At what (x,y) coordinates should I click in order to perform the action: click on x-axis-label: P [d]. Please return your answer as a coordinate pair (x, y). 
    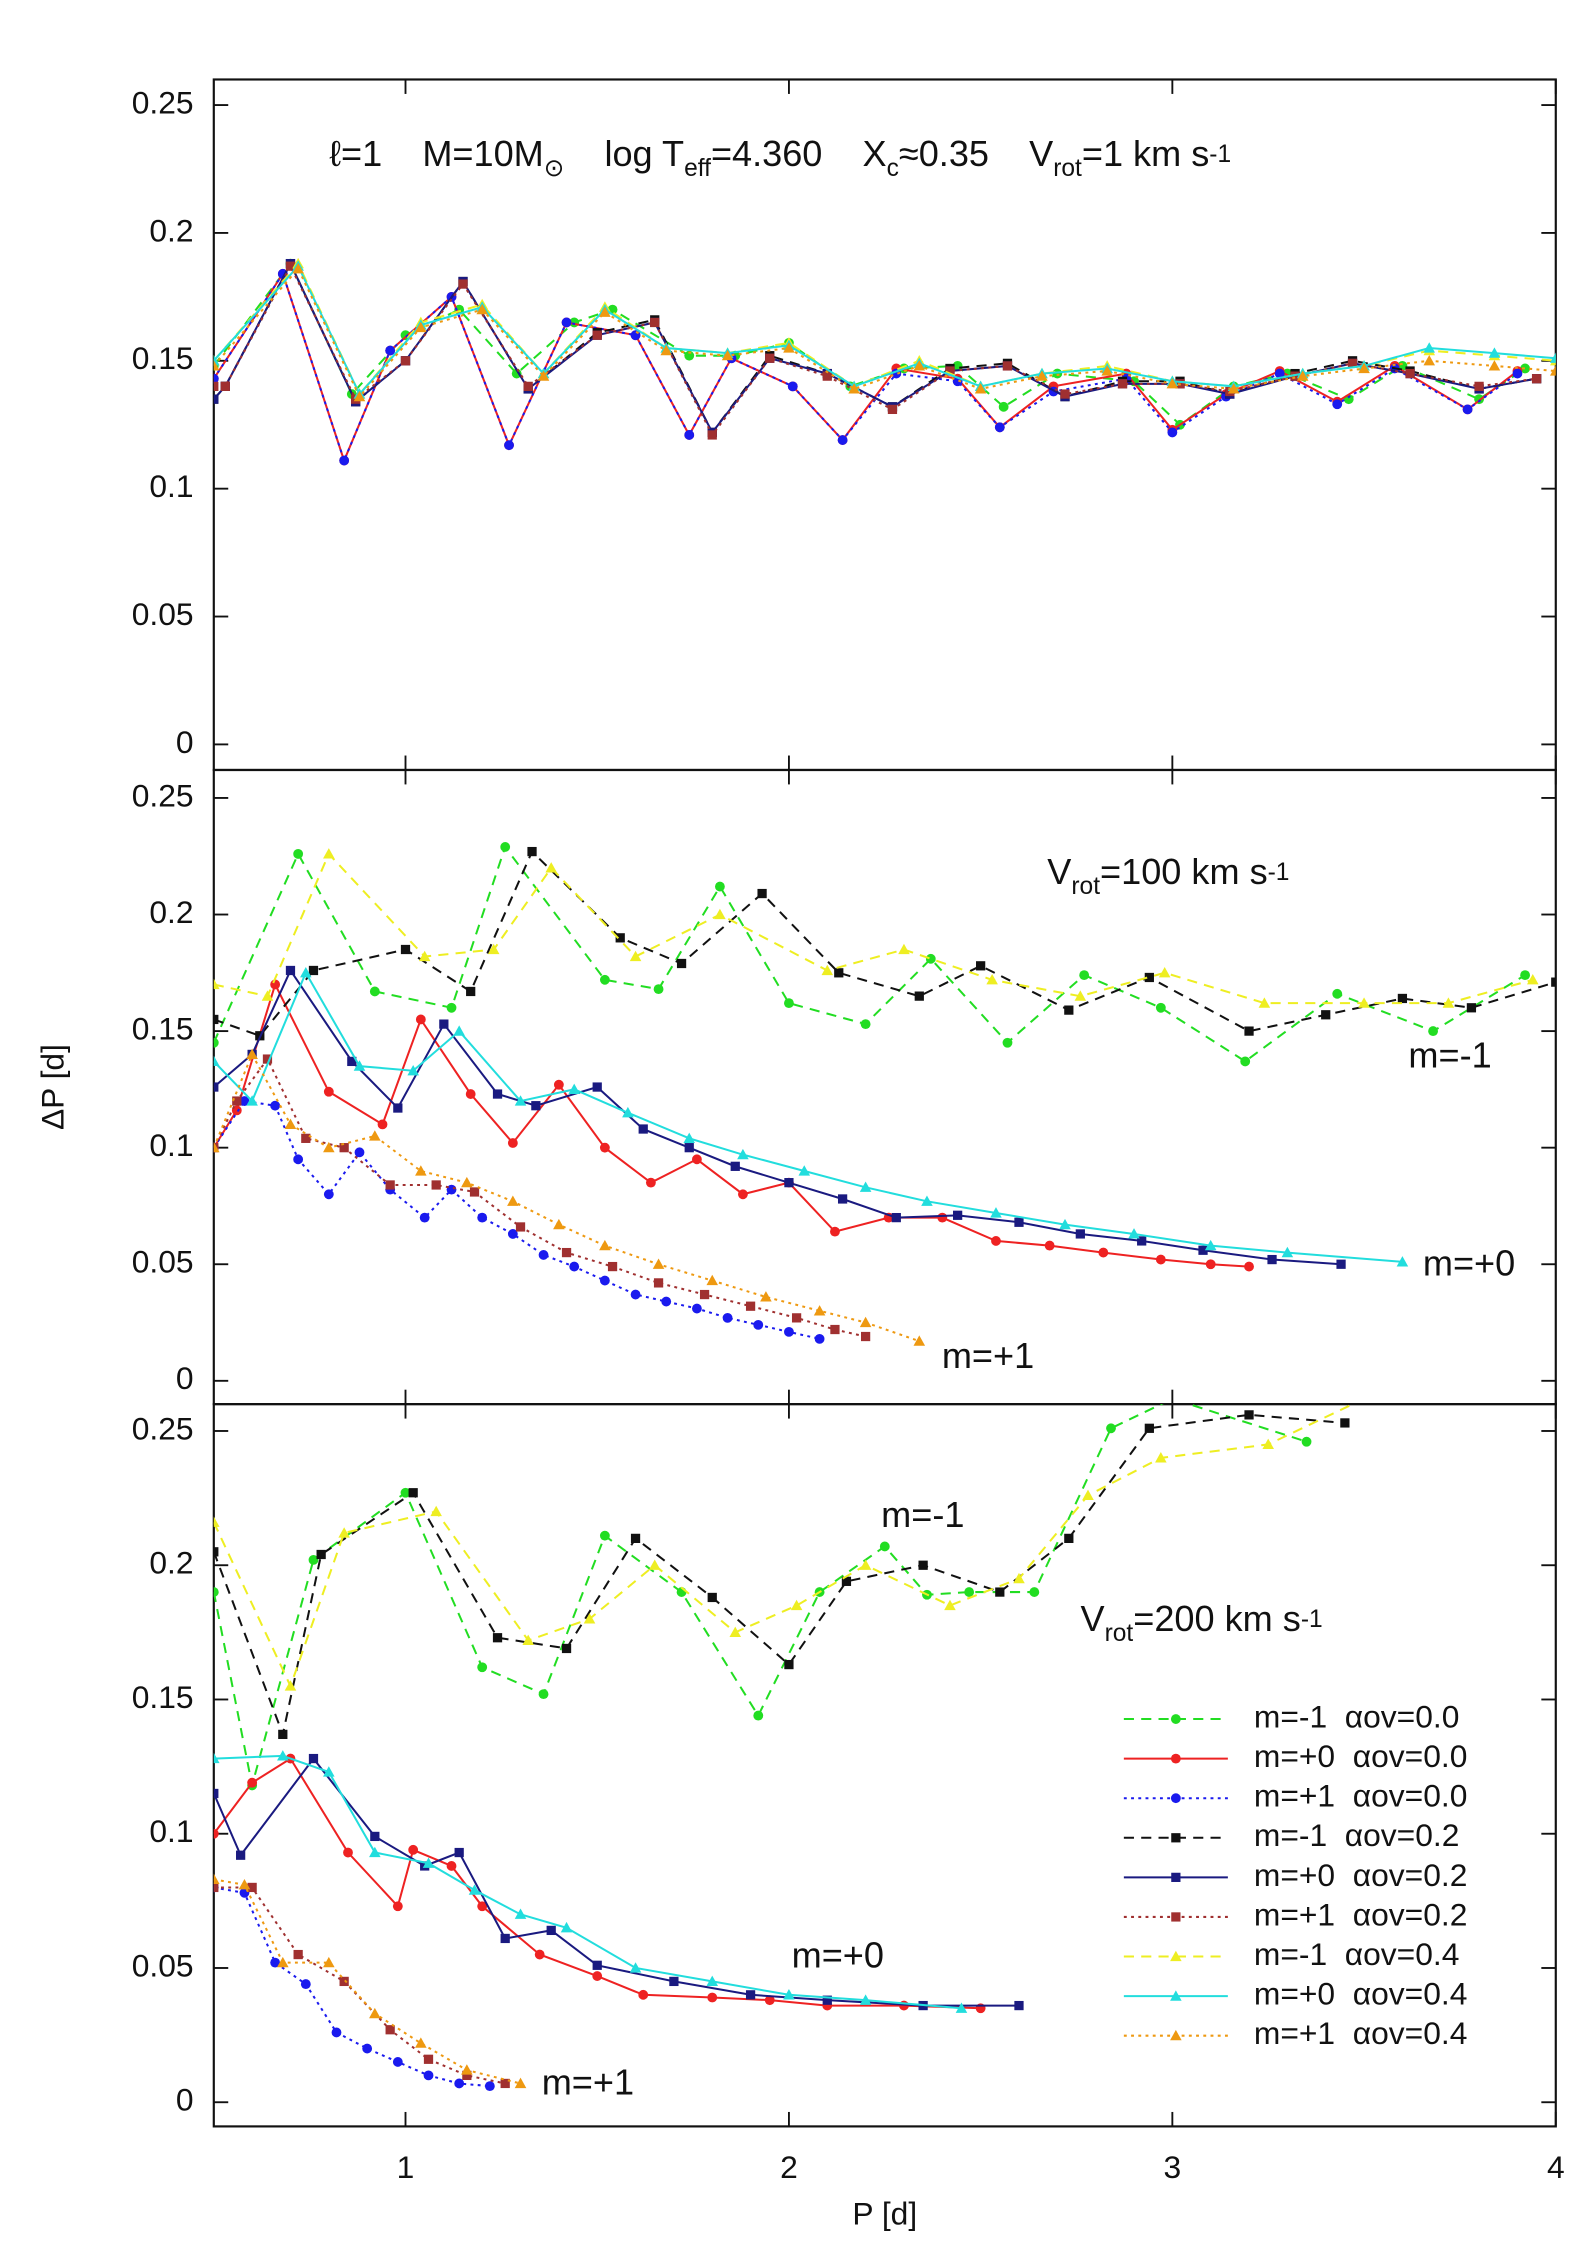
    Looking at the image, I should click on (884, 2213).